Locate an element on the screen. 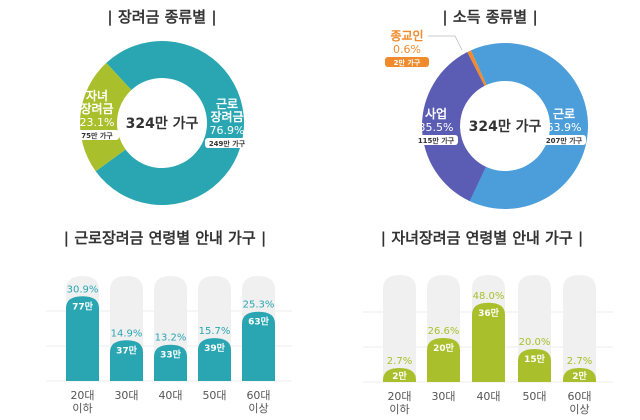  child-age-value-label: 36만 is located at coordinates (489, 313).